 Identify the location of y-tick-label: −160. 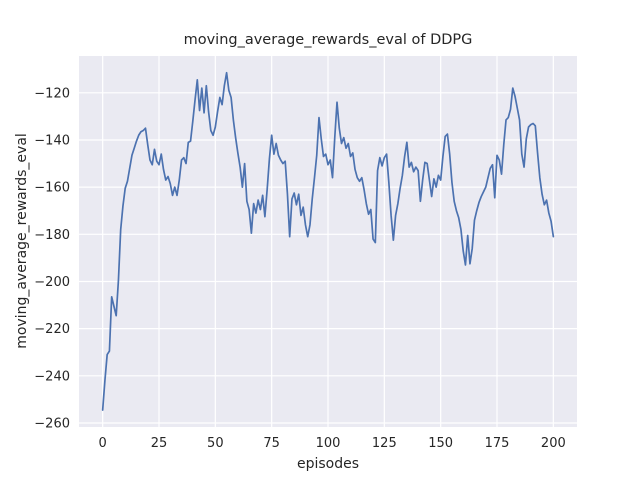
(52, 188).